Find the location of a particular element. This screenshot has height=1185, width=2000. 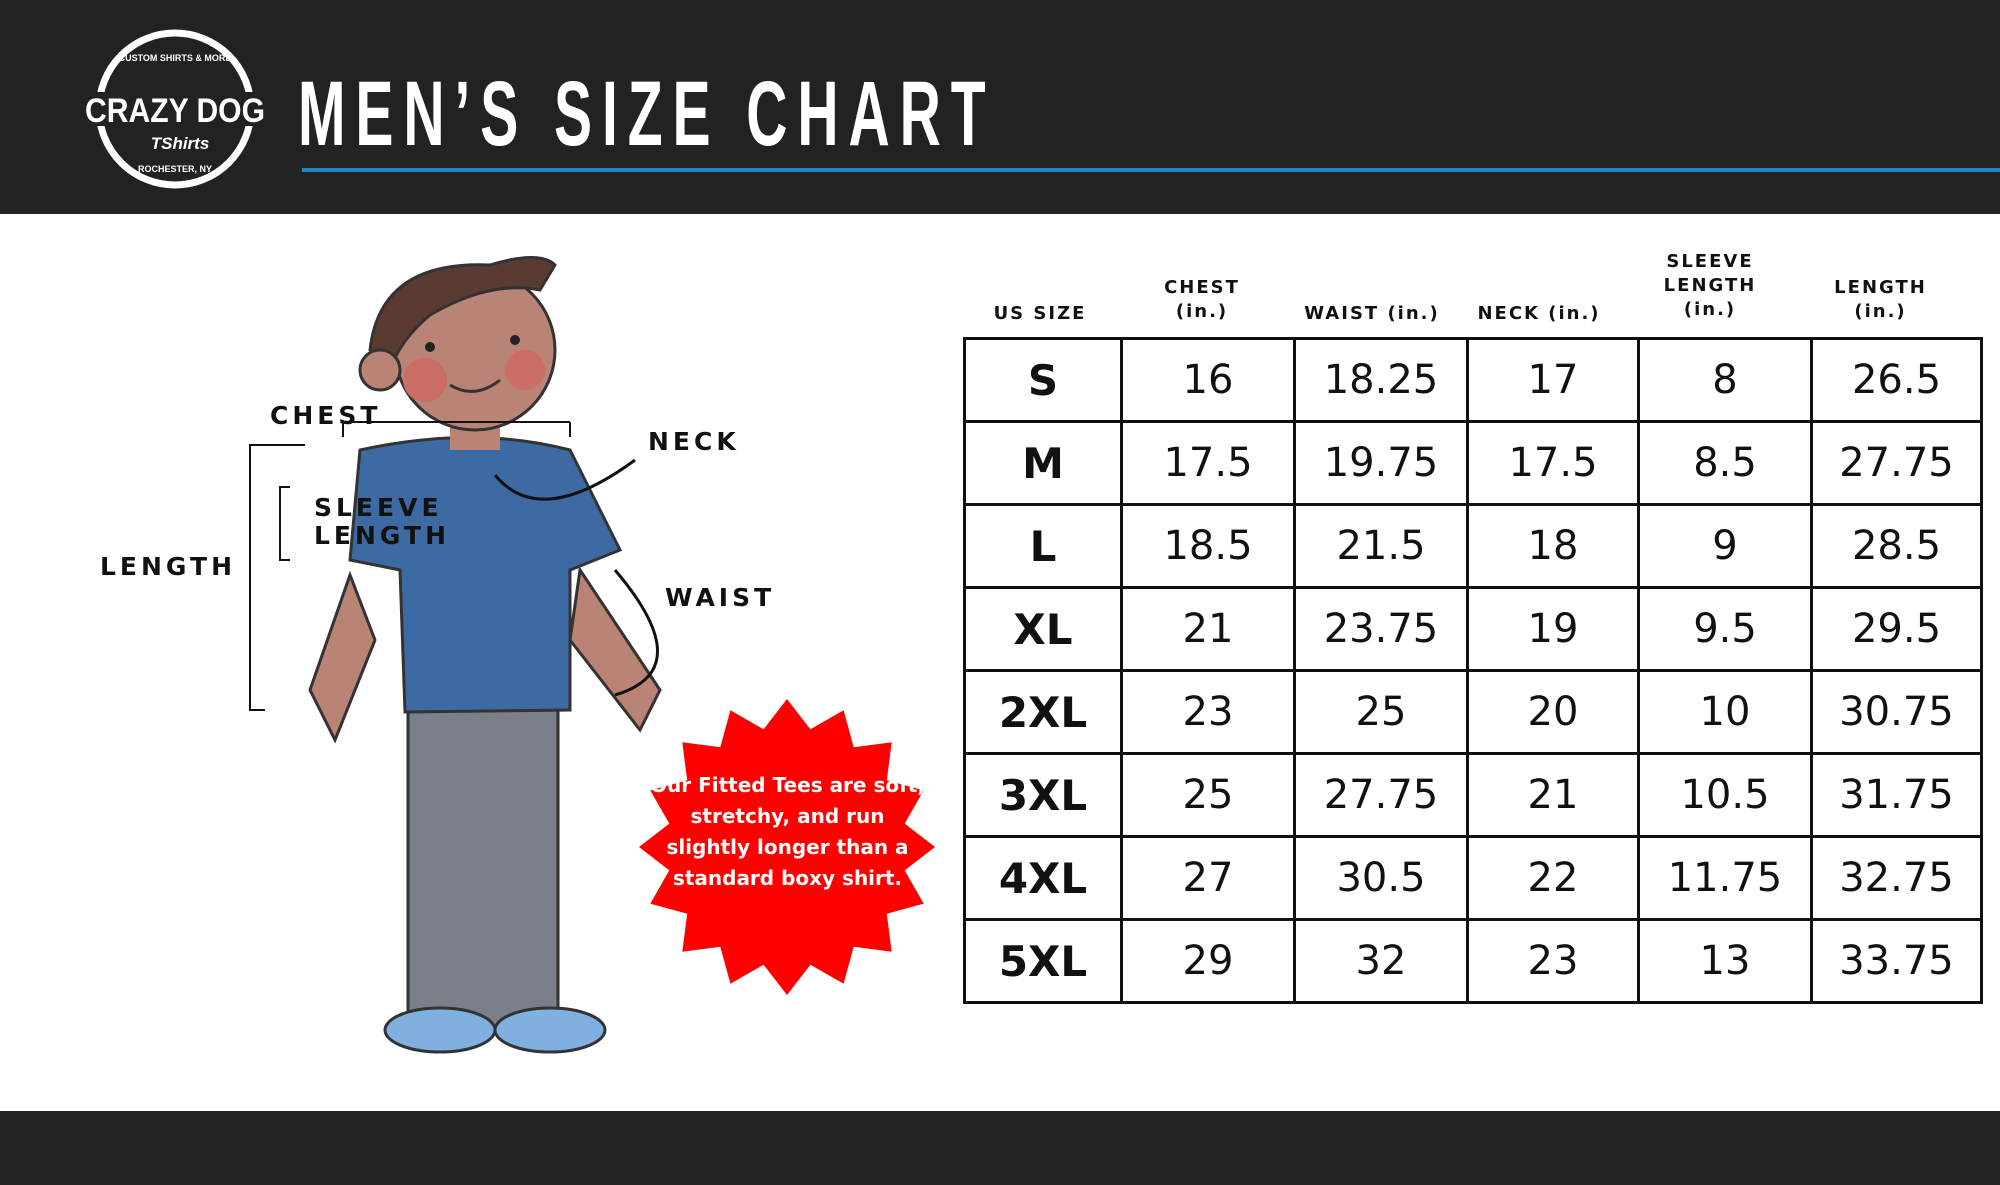

label-chest: CHEST is located at coordinates (326, 415).